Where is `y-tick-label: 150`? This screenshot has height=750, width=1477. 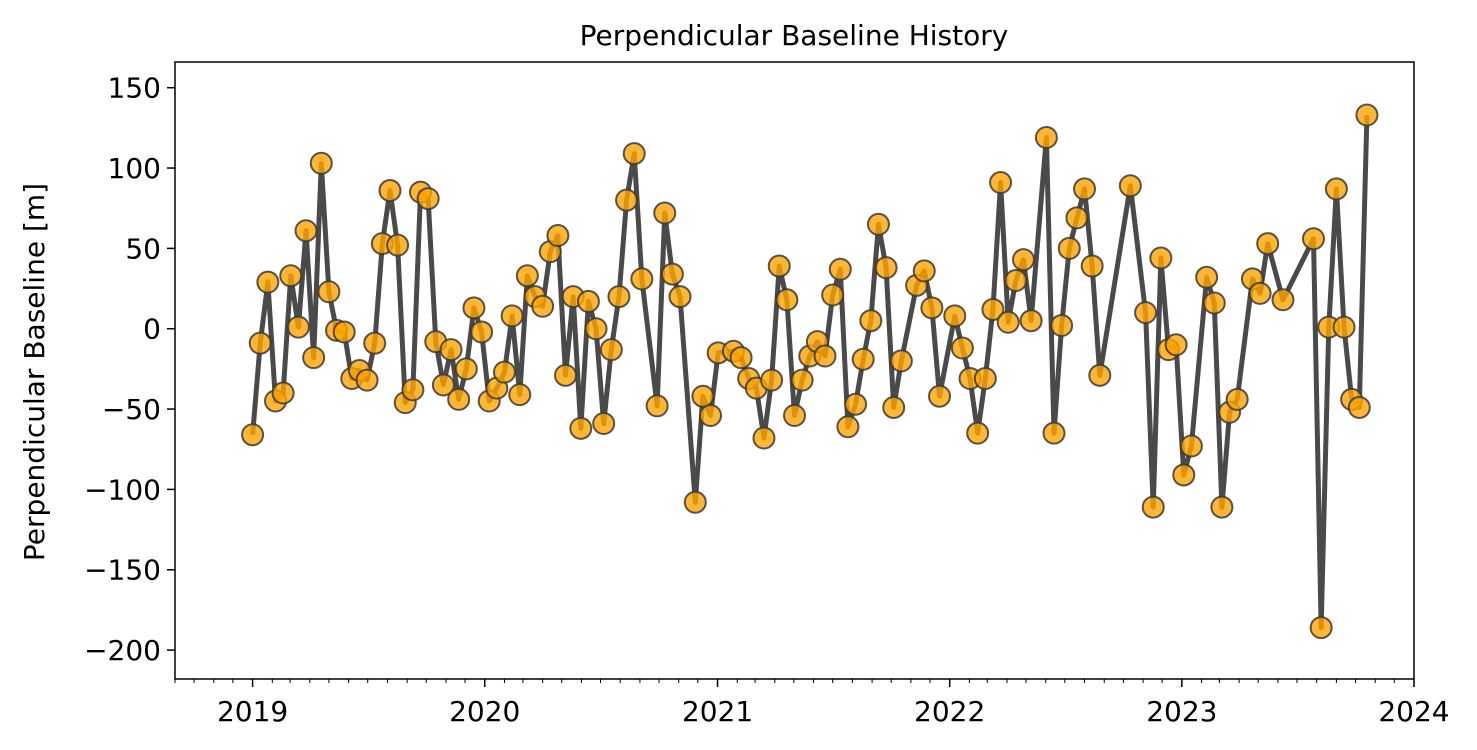 y-tick-label: 150 is located at coordinates (134, 88).